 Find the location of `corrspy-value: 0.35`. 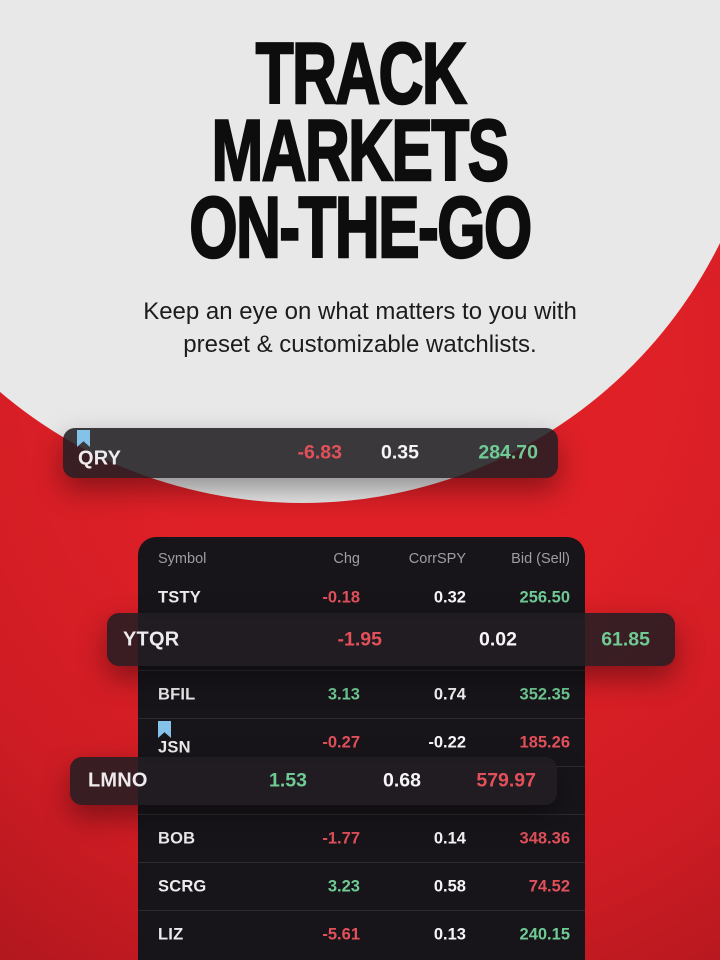

corrspy-value: 0.35 is located at coordinates (400, 452).